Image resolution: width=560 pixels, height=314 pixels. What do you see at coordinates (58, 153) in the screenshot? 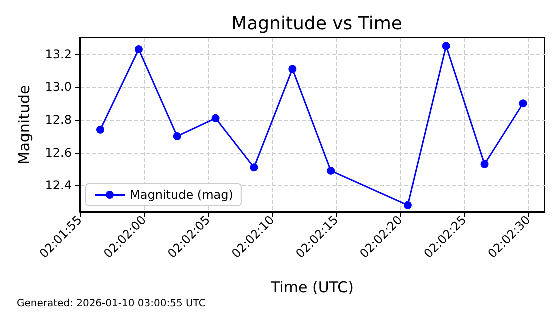
I see `y-tick-label: 12.6` at bounding box center [58, 153].